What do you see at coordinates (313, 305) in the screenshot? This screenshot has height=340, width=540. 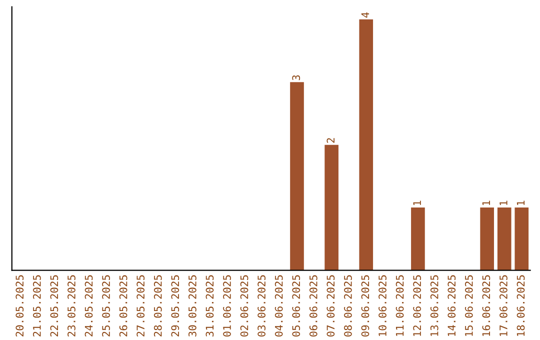 I see `x-tick-label: 06.06.2025` at bounding box center [313, 305].